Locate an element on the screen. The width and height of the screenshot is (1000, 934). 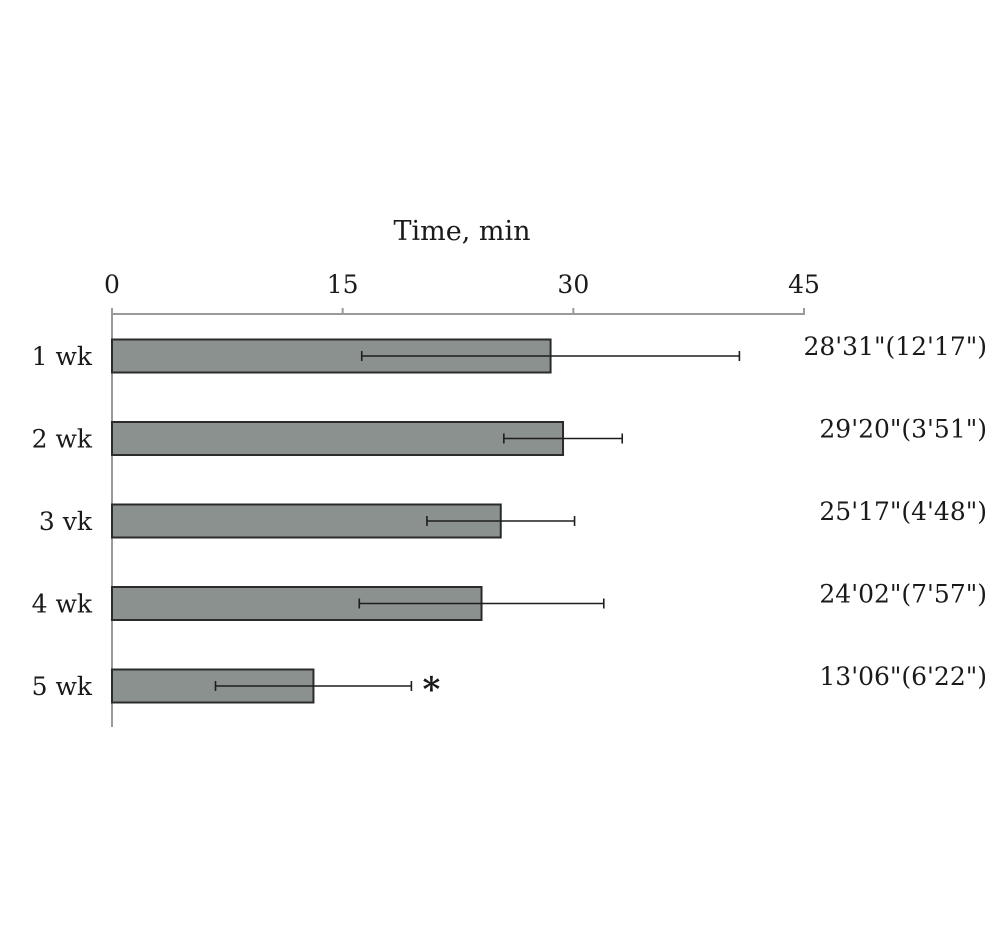
category-labels: 1 wk 2 wk 3 vk 4 wk 5 wk is located at coordinates (62, 521).